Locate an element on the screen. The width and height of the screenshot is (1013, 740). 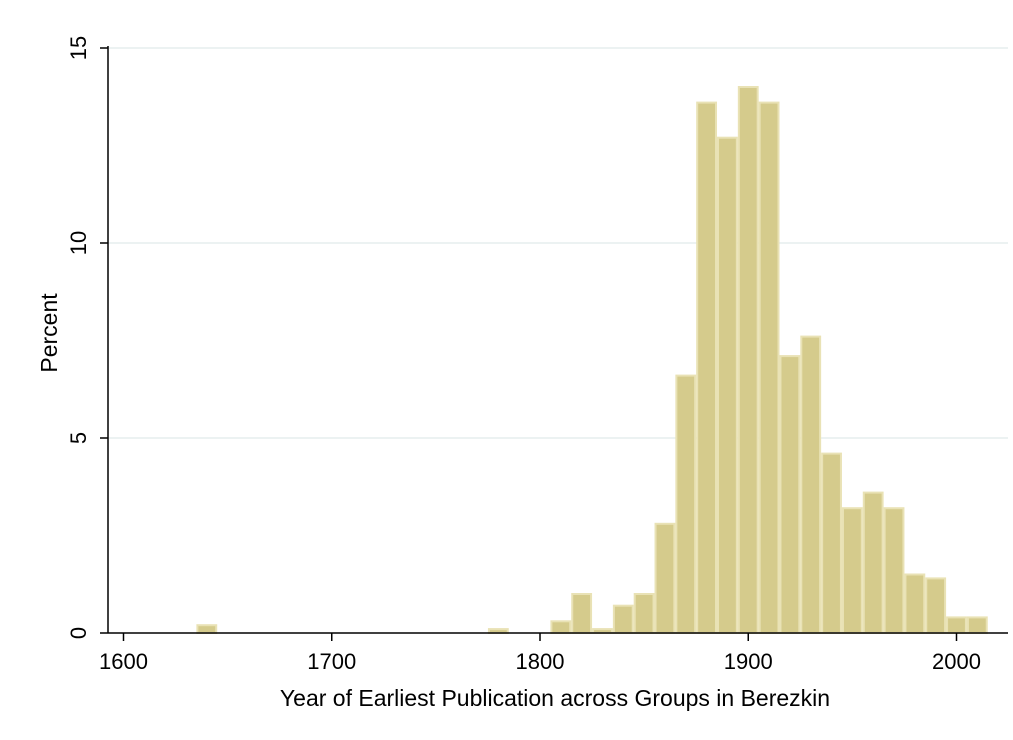
x-tick-label: 1700 is located at coordinates (331, 661).